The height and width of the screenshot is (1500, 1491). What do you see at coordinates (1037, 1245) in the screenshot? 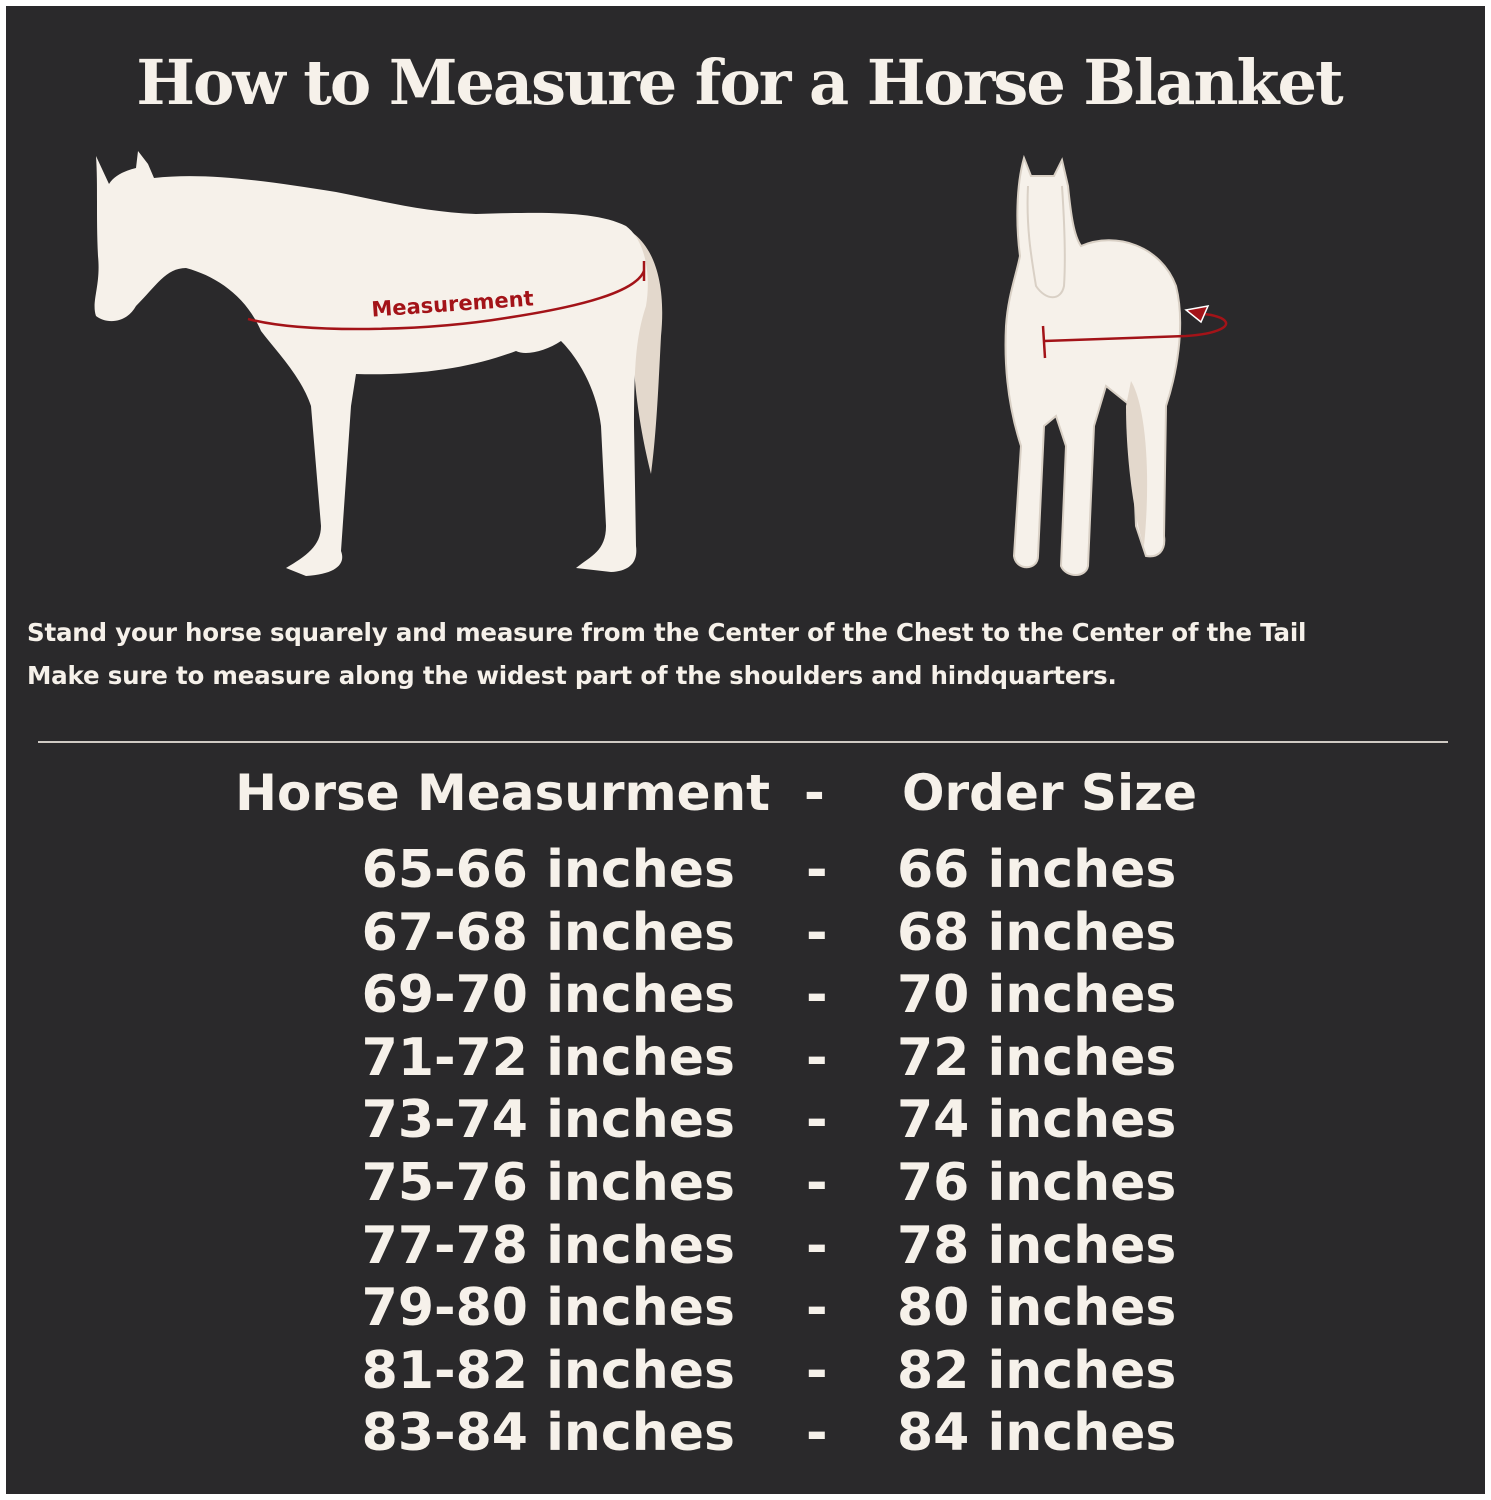
I see `row-order-size: 78 inches` at bounding box center [1037, 1245].